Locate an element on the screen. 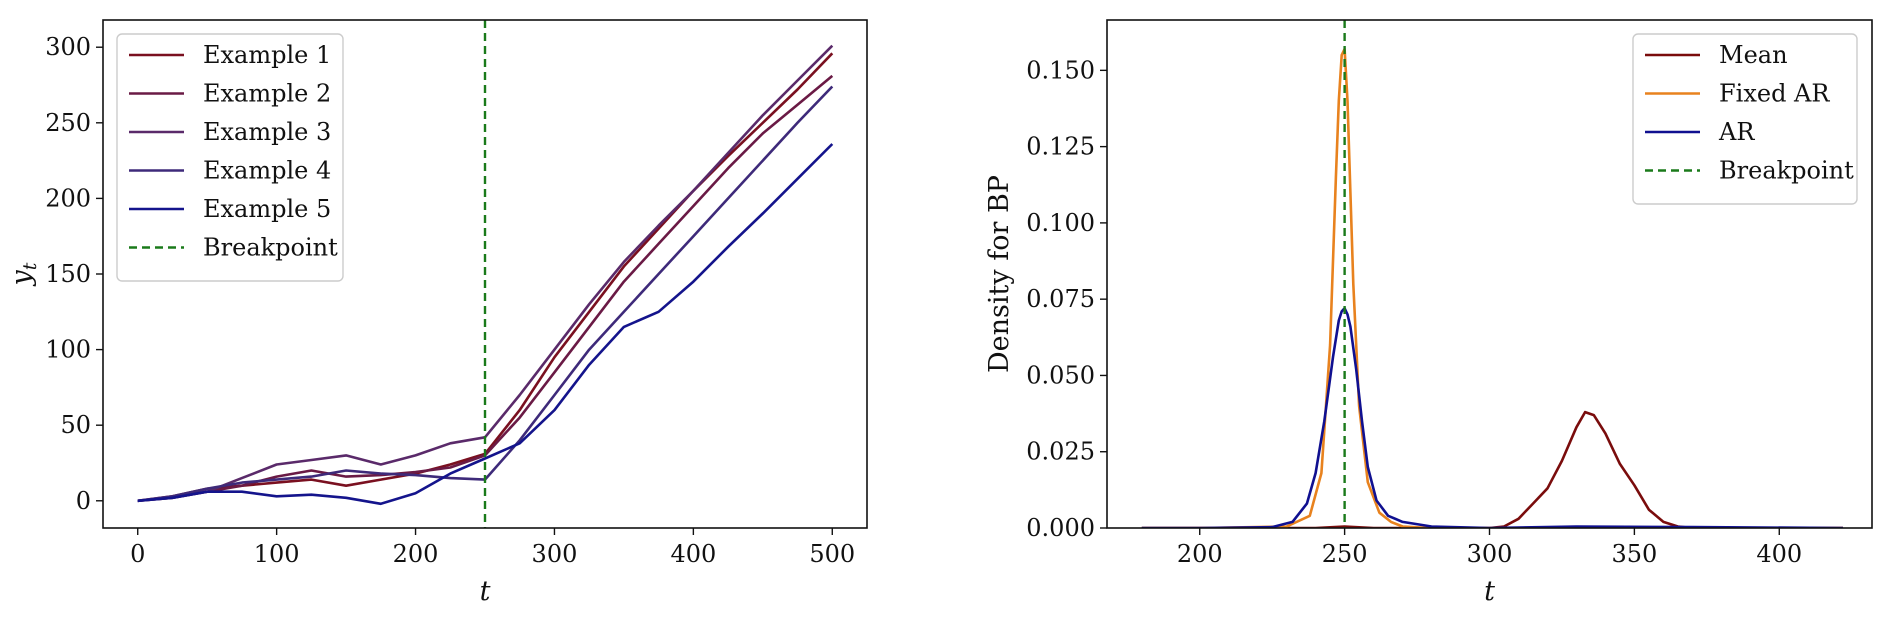 The height and width of the screenshot is (618, 1892). x-tick-label: 250 is located at coordinates (1345, 554).